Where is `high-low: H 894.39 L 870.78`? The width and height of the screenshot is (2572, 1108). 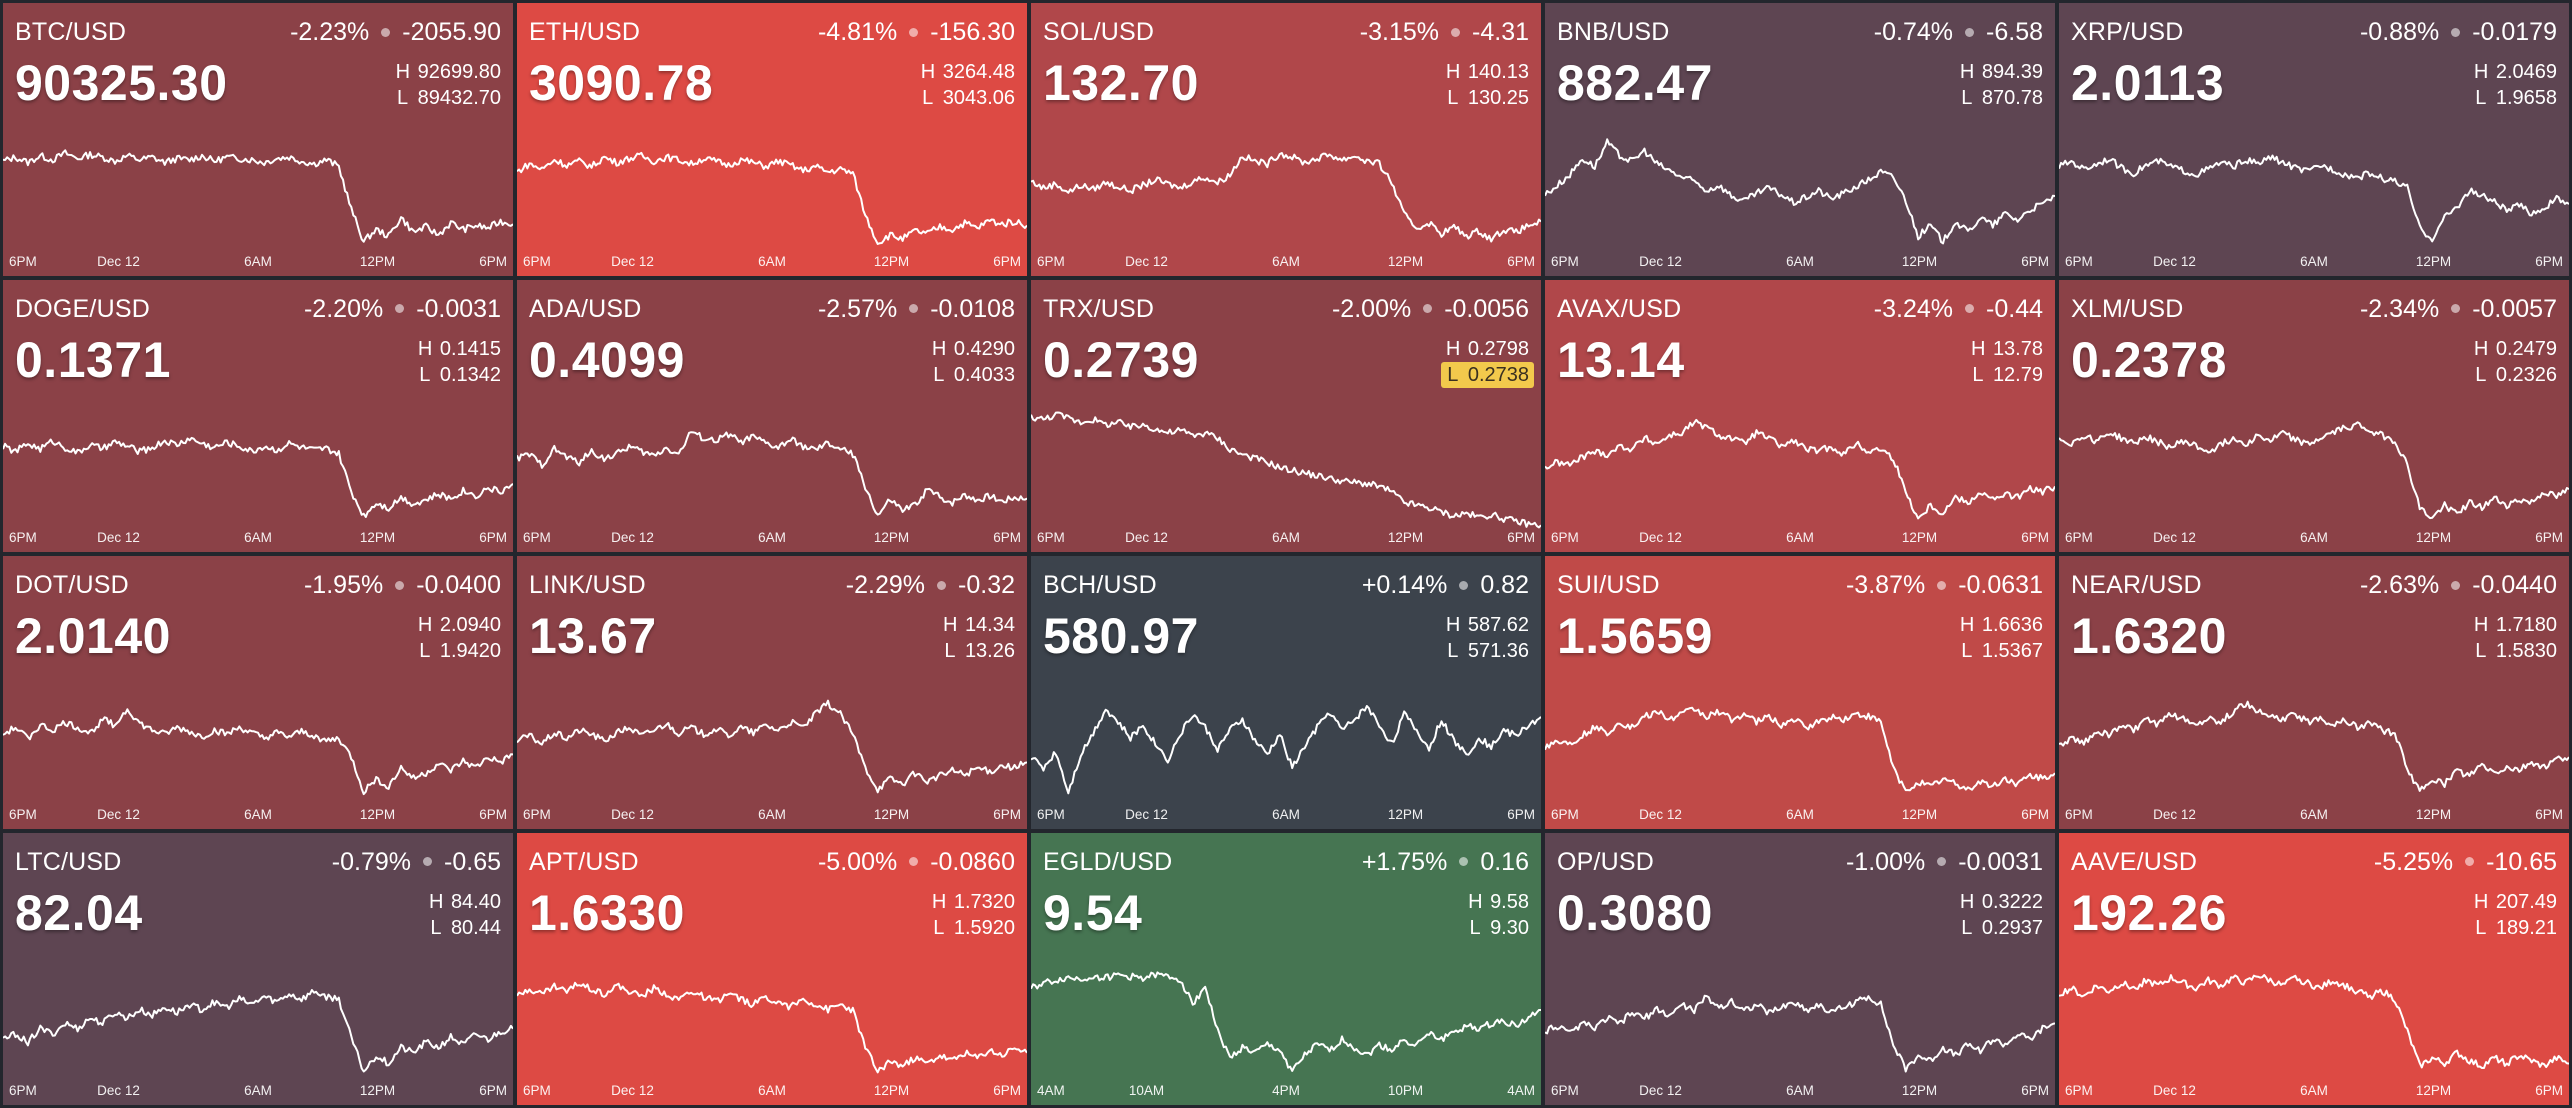 high-low: H 894.39 L 870.78 is located at coordinates (2001, 85).